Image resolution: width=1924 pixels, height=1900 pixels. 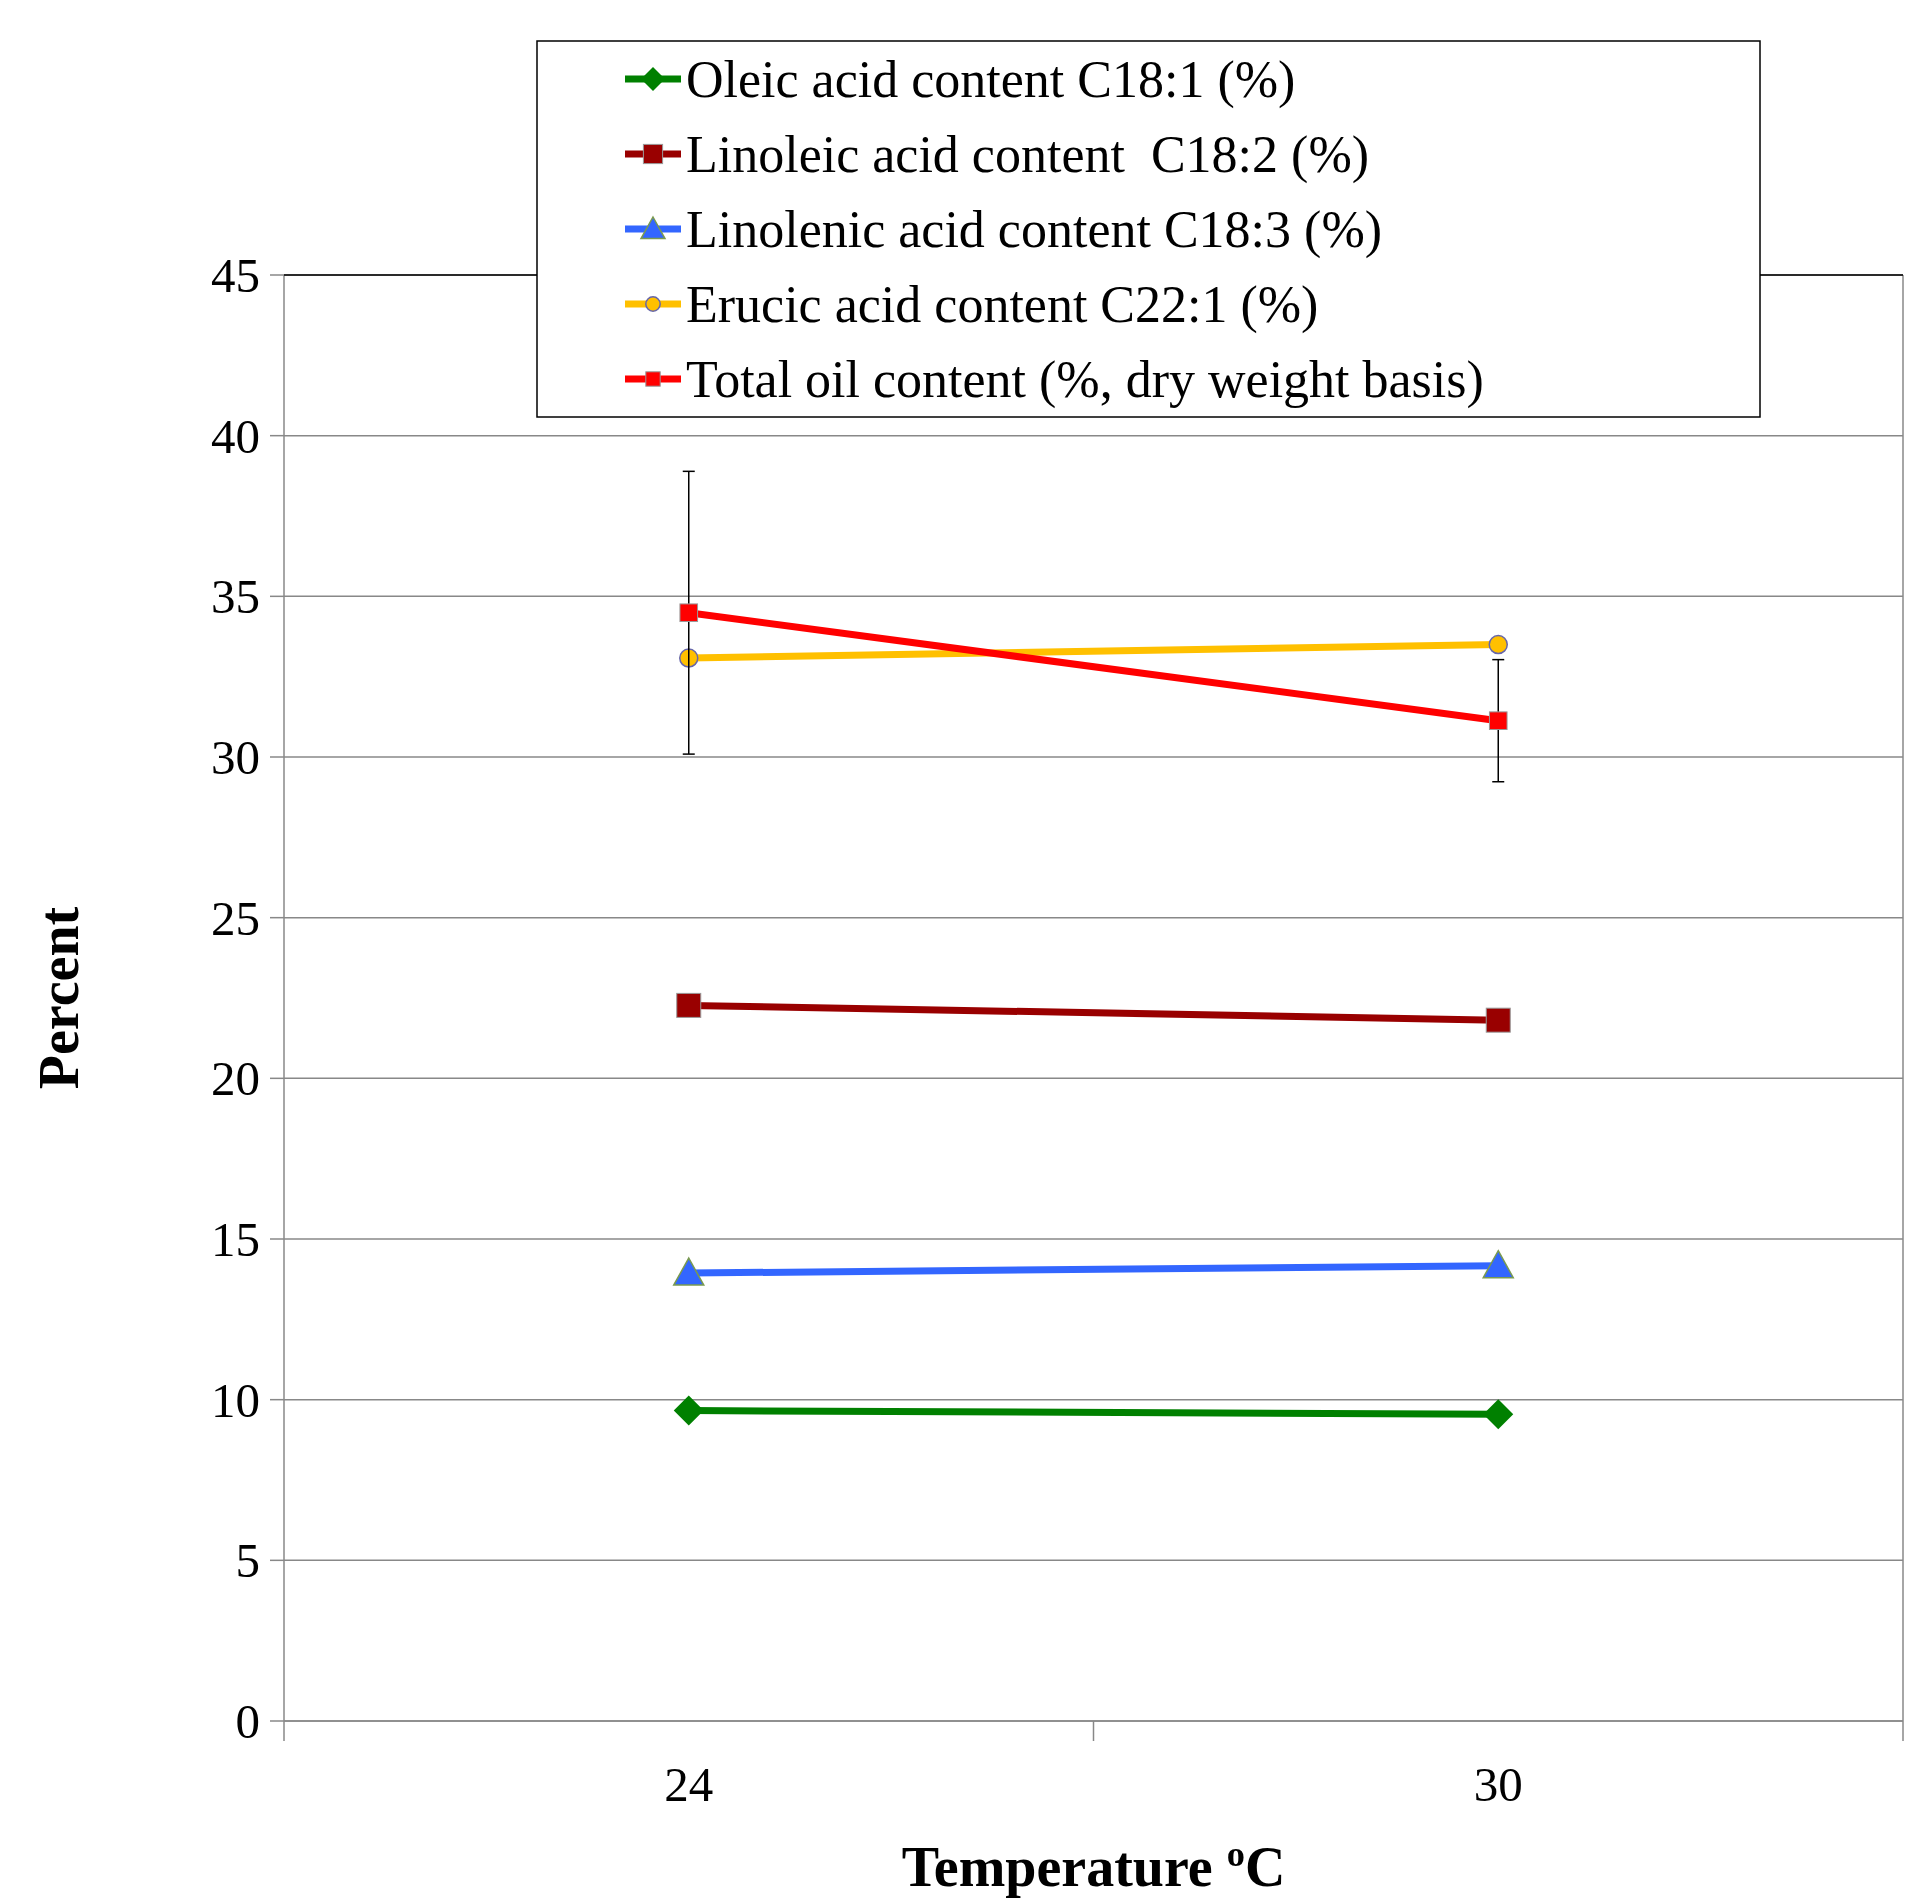 I want to click on y-tick-label: 15, so click(x=235, y=1240).